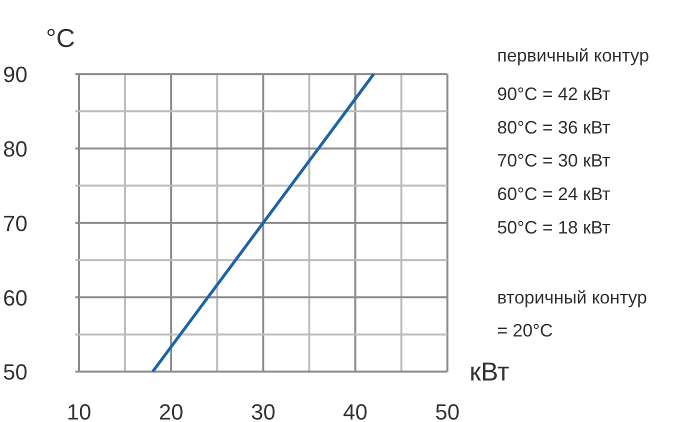 The width and height of the screenshot is (700, 422). What do you see at coordinates (171, 411) in the screenshot?
I see `x-tick-label: 20` at bounding box center [171, 411].